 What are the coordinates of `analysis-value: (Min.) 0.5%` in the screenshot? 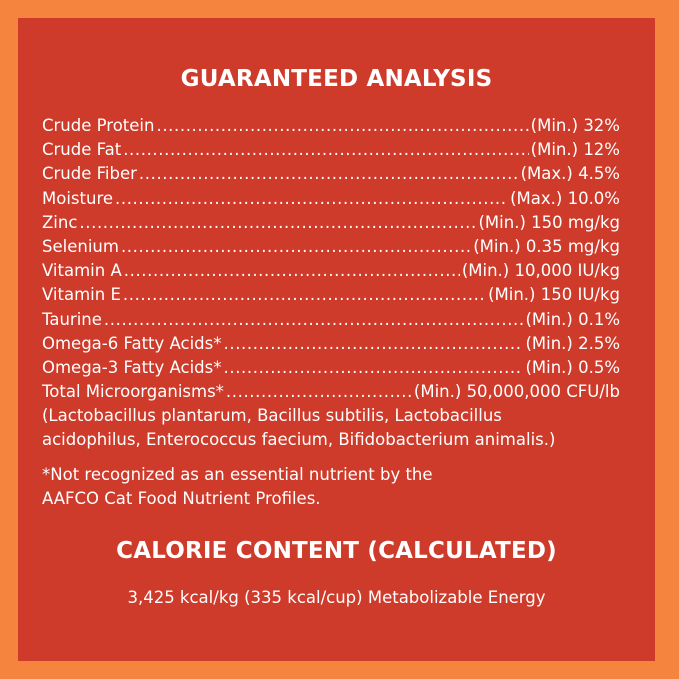 It's located at (572, 367).